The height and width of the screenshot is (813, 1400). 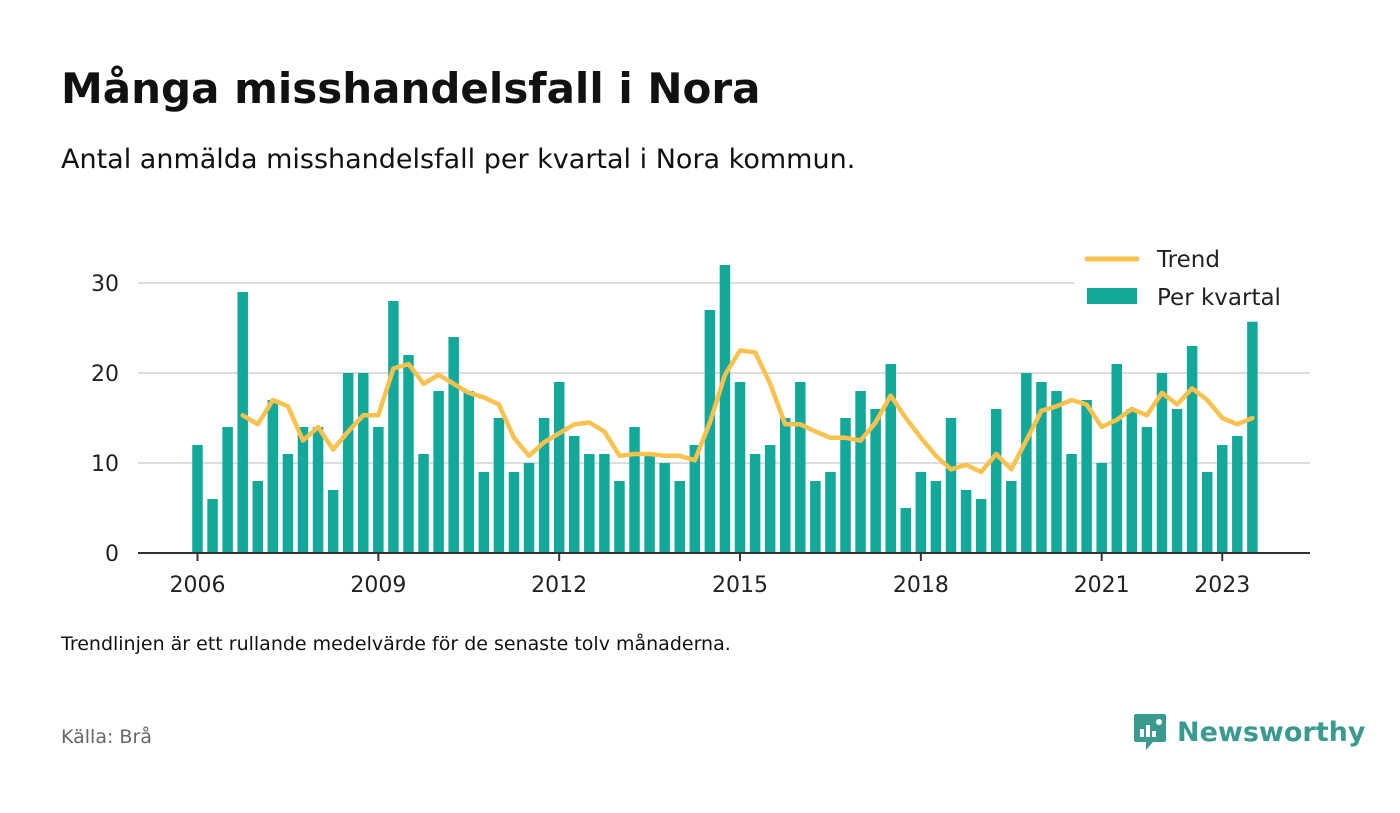 I want to click on legend-bar-swatch, so click(x=1112, y=296).